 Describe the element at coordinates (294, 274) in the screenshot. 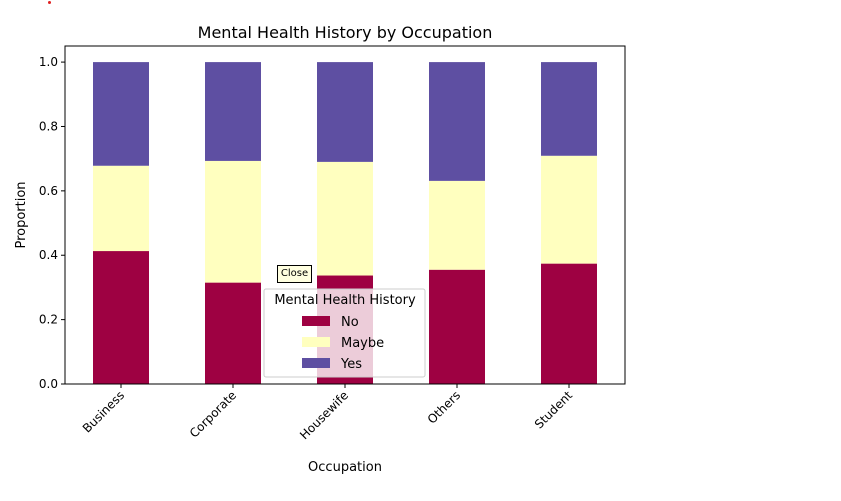

I see `close-button: Close` at that location.